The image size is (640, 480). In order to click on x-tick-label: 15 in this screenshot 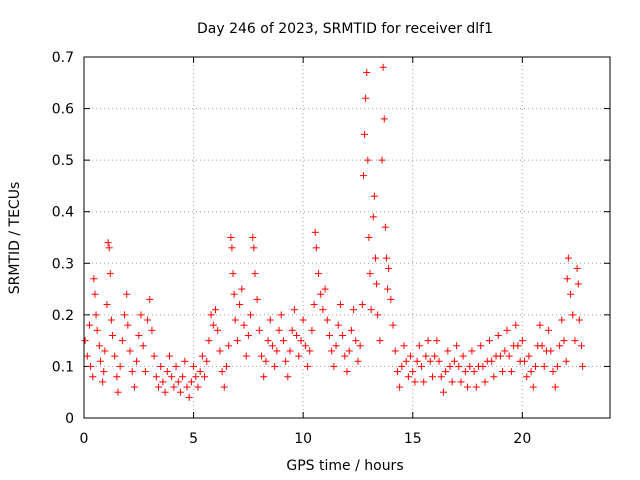, I will do `click(413, 439)`.